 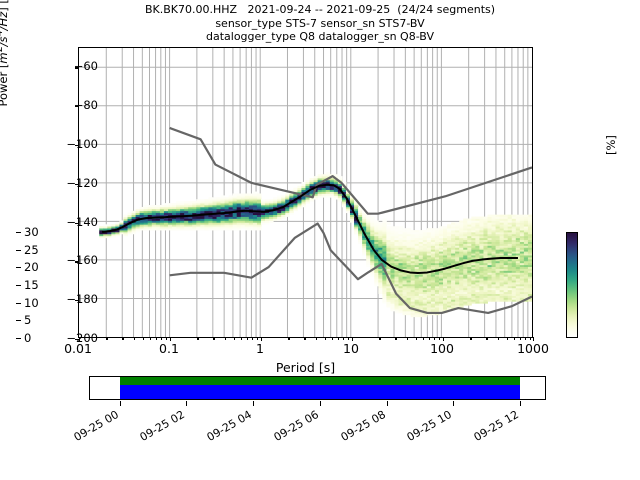 I want to click on colorbar-label: [%], so click(x=611, y=145).